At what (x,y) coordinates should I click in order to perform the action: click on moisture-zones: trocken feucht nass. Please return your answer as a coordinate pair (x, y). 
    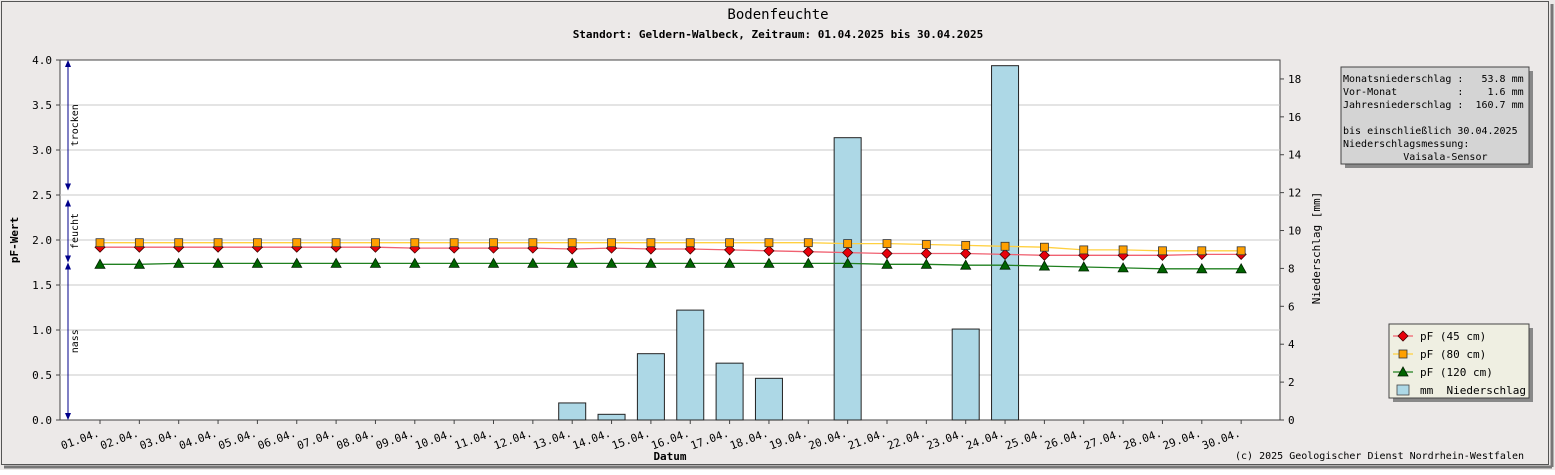
    Looking at the image, I should click on (73, 240).